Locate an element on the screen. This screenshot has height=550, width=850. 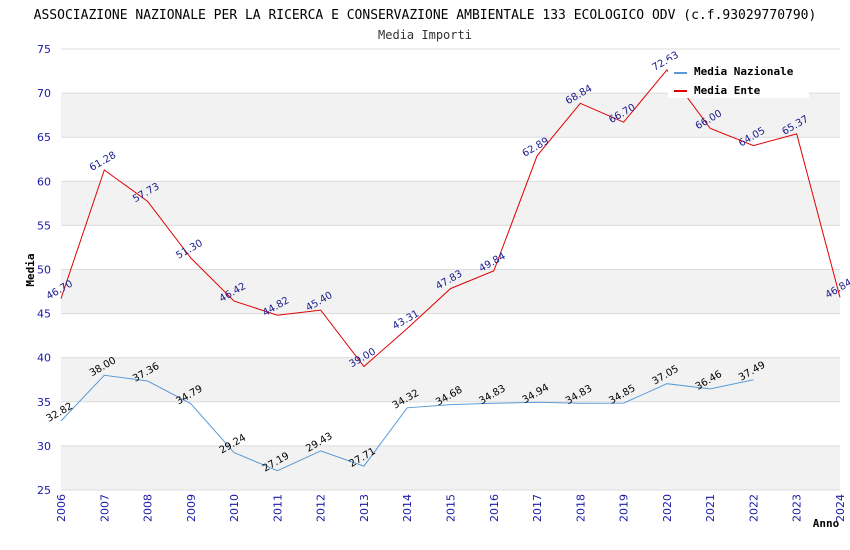
x-tick-label: 2008 is located at coordinates (148, 508).